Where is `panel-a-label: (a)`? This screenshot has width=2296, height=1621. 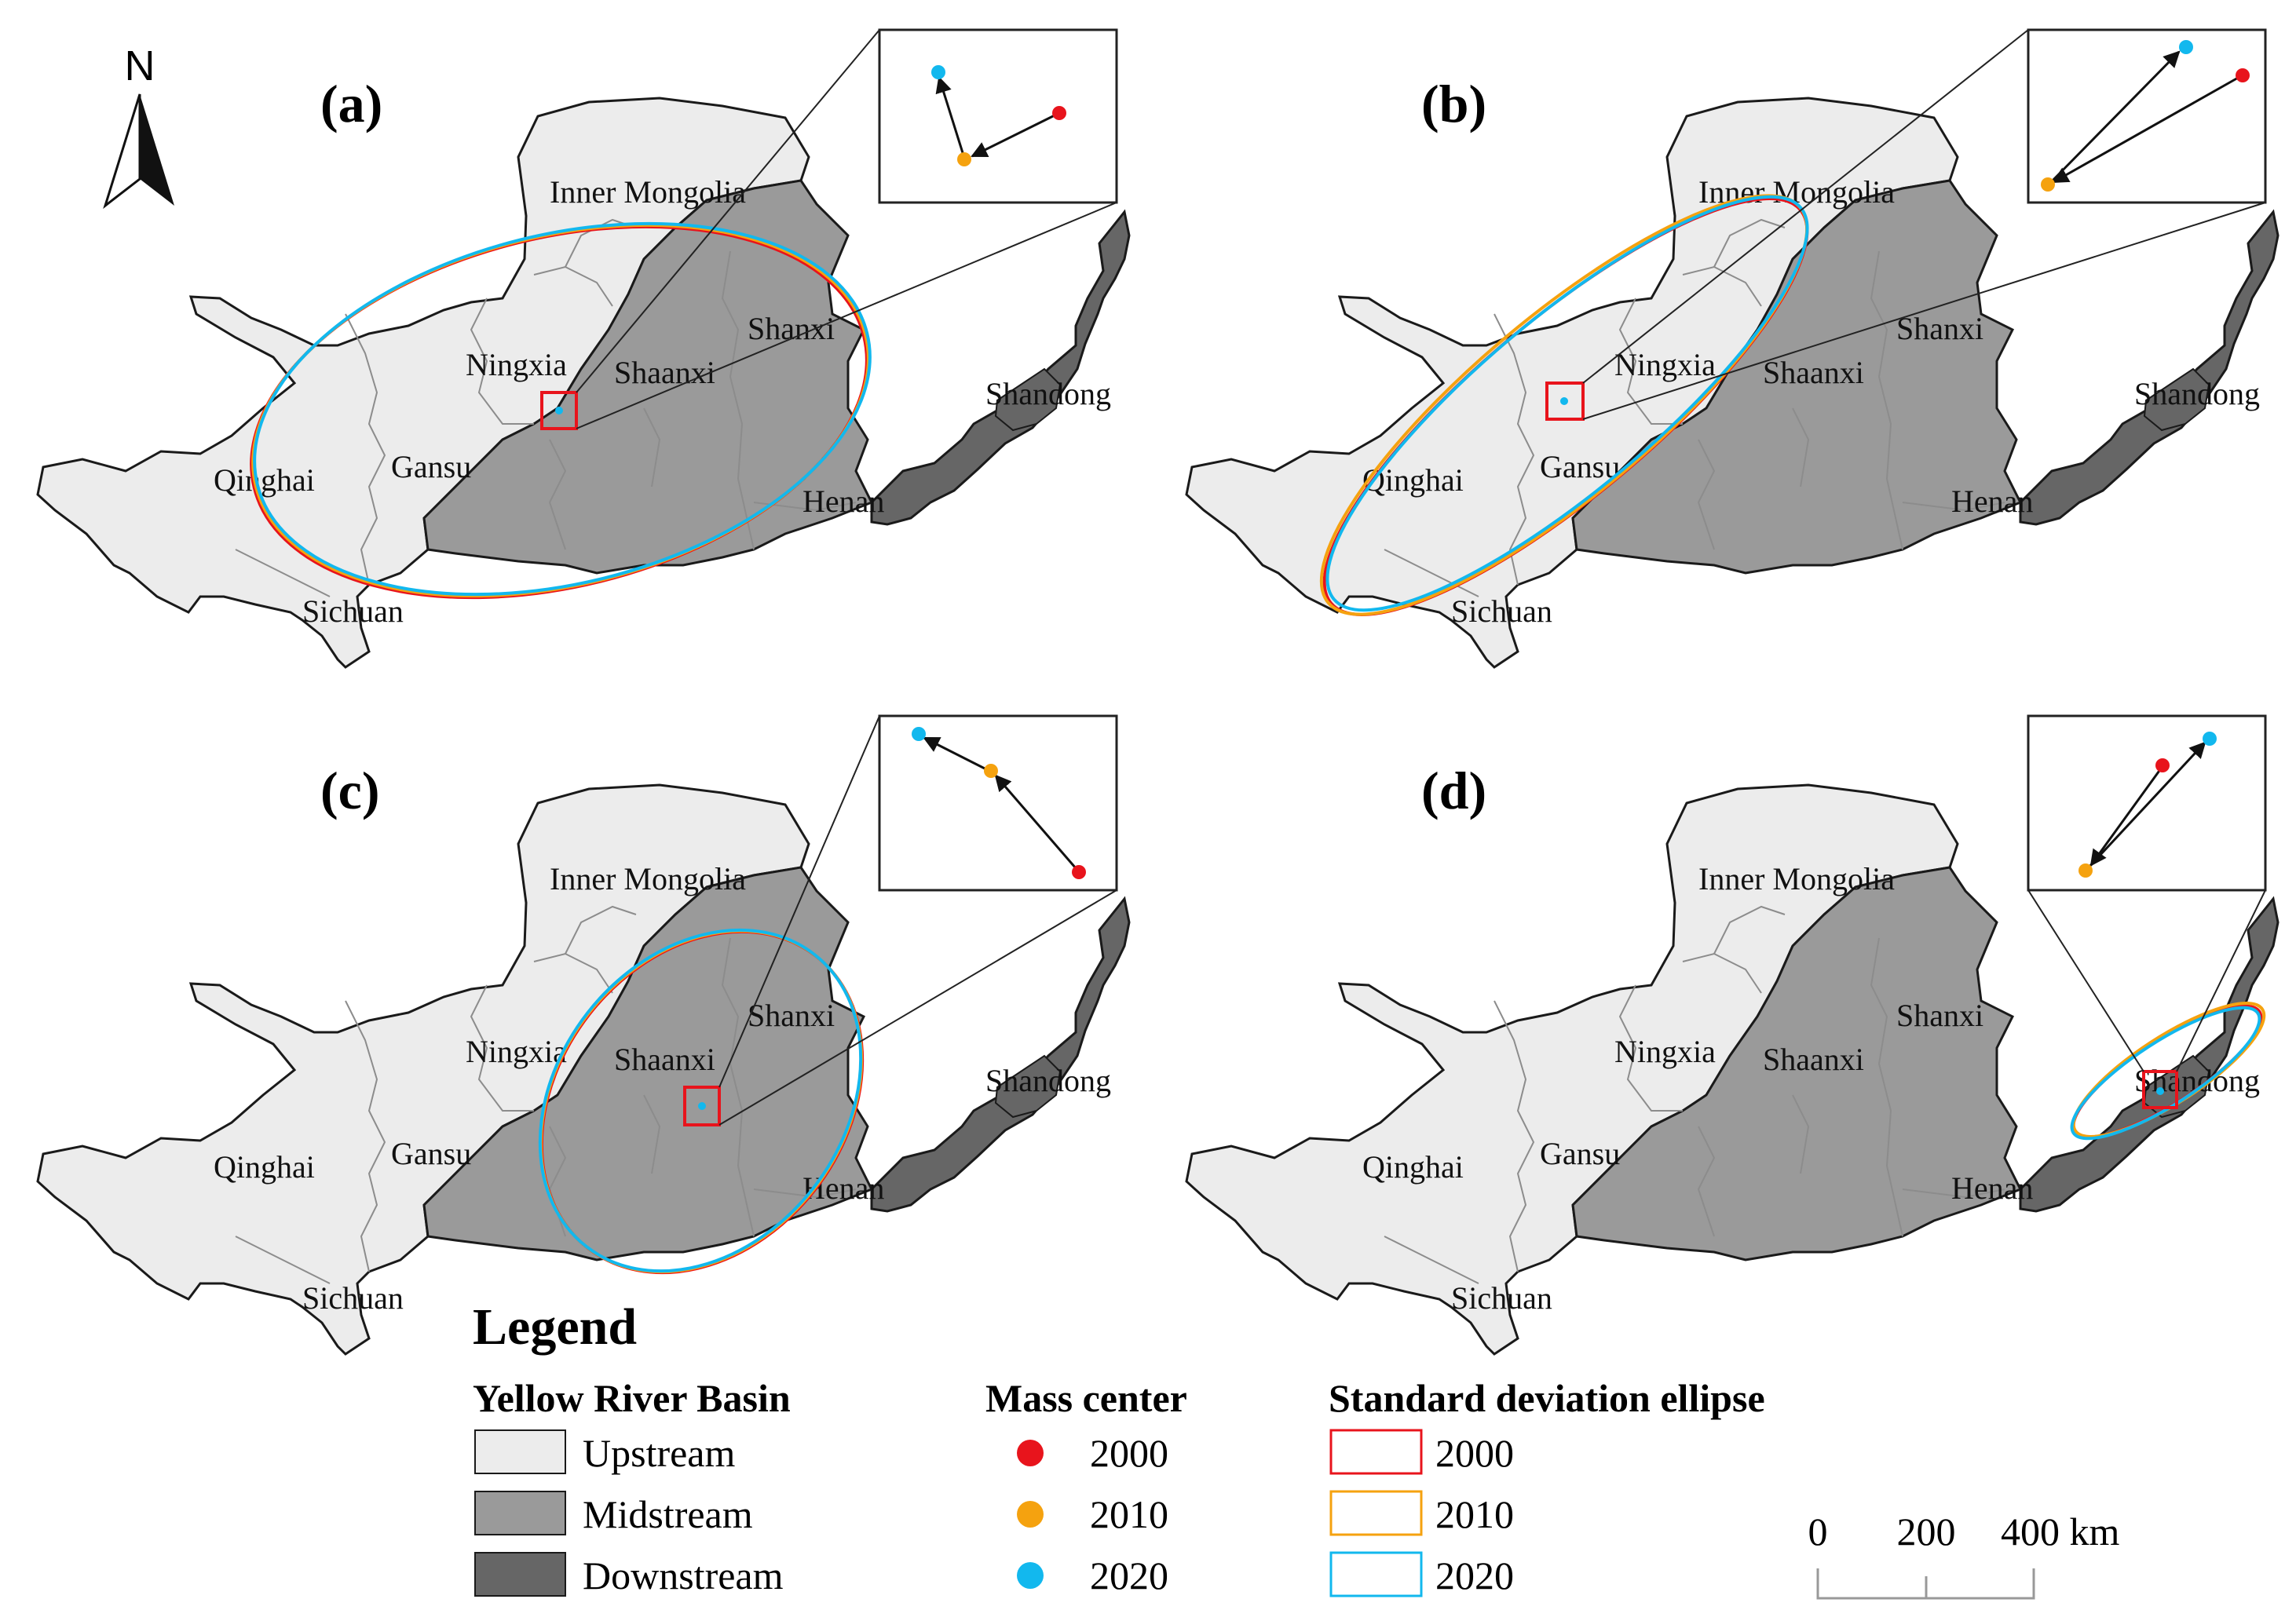
panel-a-label: (a) is located at coordinates (351, 104).